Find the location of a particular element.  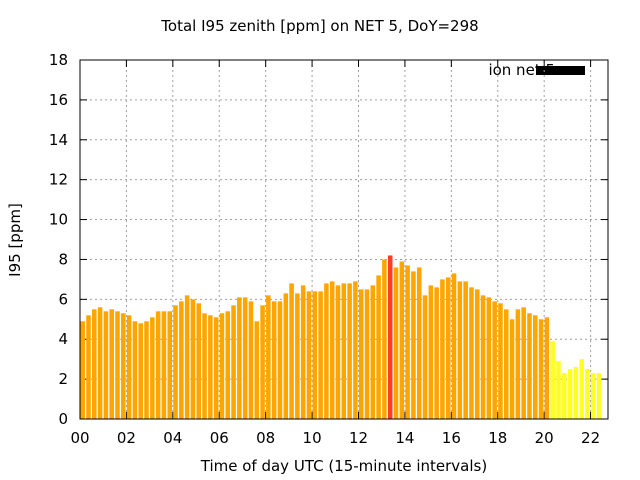

legend-swatch is located at coordinates (560, 70).